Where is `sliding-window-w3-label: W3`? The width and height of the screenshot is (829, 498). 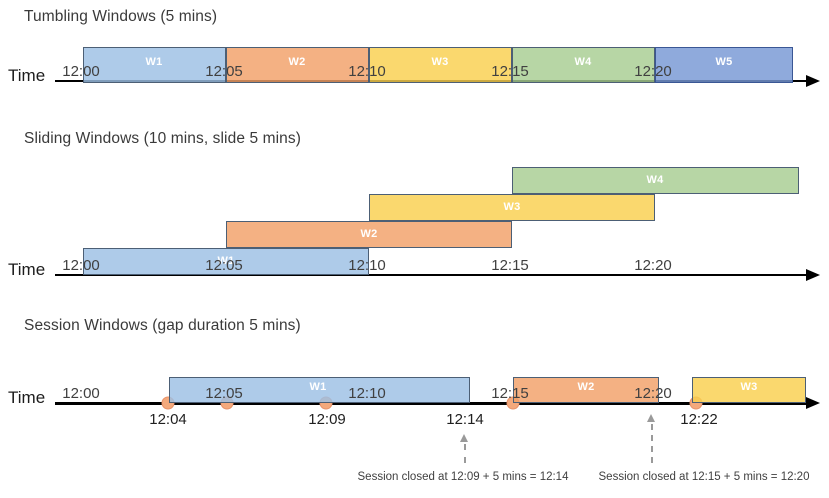 sliding-window-w3-label: W3 is located at coordinates (512, 207).